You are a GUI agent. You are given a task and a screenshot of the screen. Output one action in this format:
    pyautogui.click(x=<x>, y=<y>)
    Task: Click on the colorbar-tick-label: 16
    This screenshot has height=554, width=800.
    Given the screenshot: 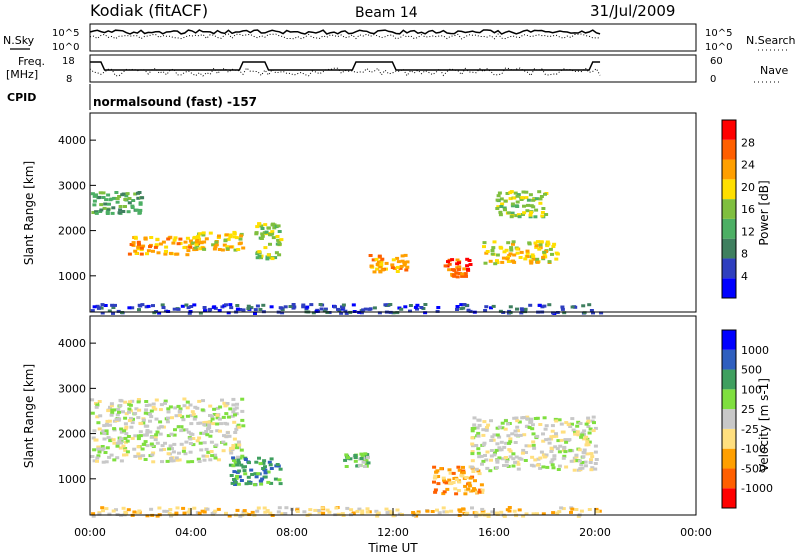 What is the action you would take?
    pyautogui.click(x=748, y=209)
    